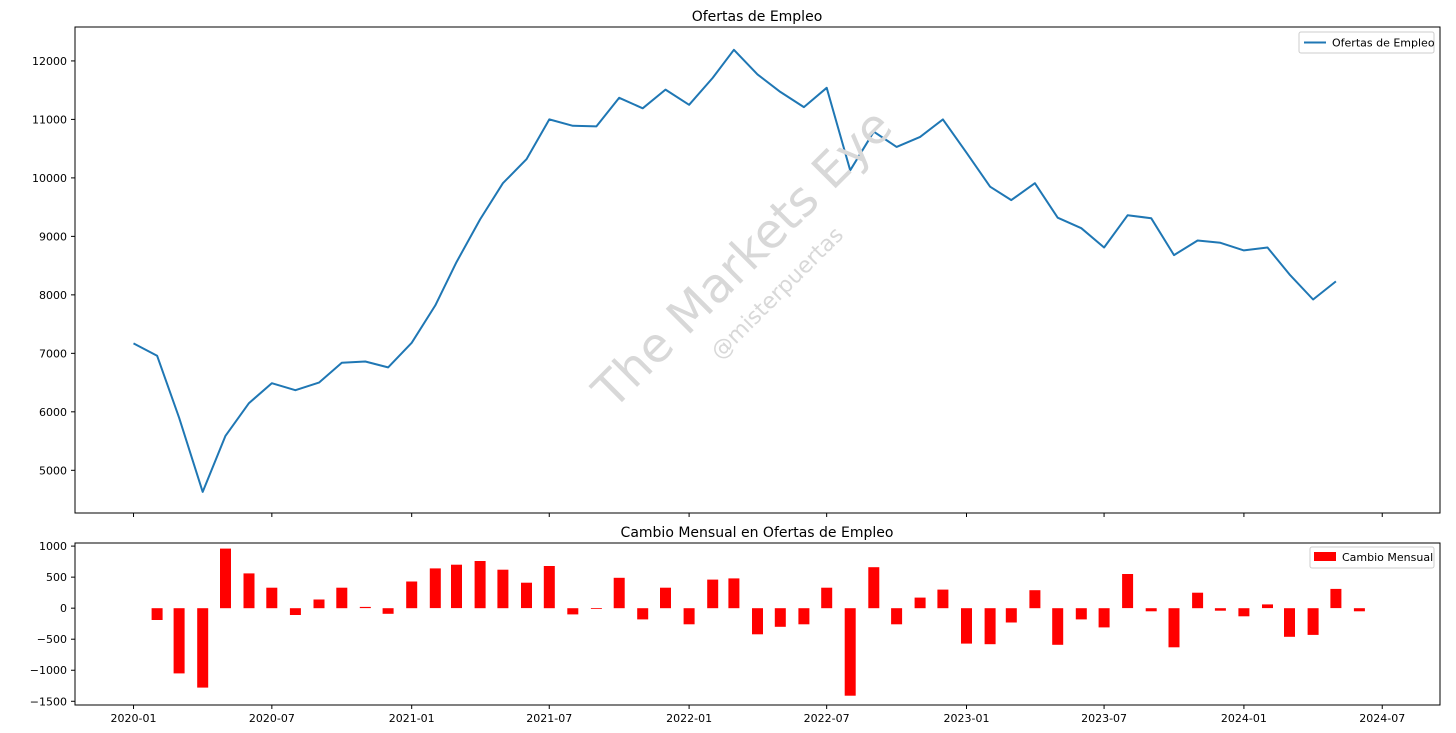 The width and height of the screenshot is (1456, 733). What do you see at coordinates (52, 624) in the screenshot?
I see `bottom-y-axis: −1500 −1000 −500 0 500 1000` at bounding box center [52, 624].